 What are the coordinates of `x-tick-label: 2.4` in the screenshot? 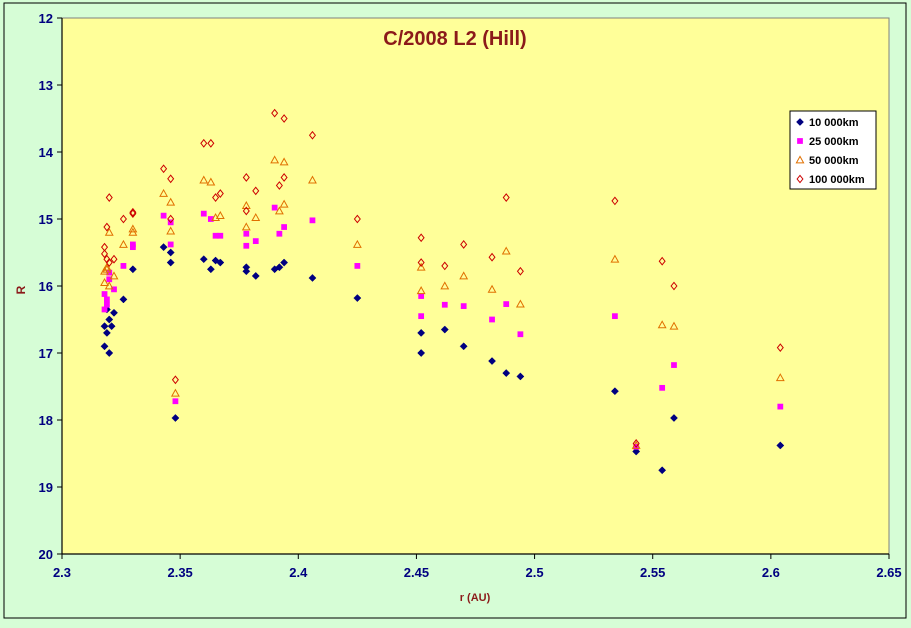 It's located at (298, 572).